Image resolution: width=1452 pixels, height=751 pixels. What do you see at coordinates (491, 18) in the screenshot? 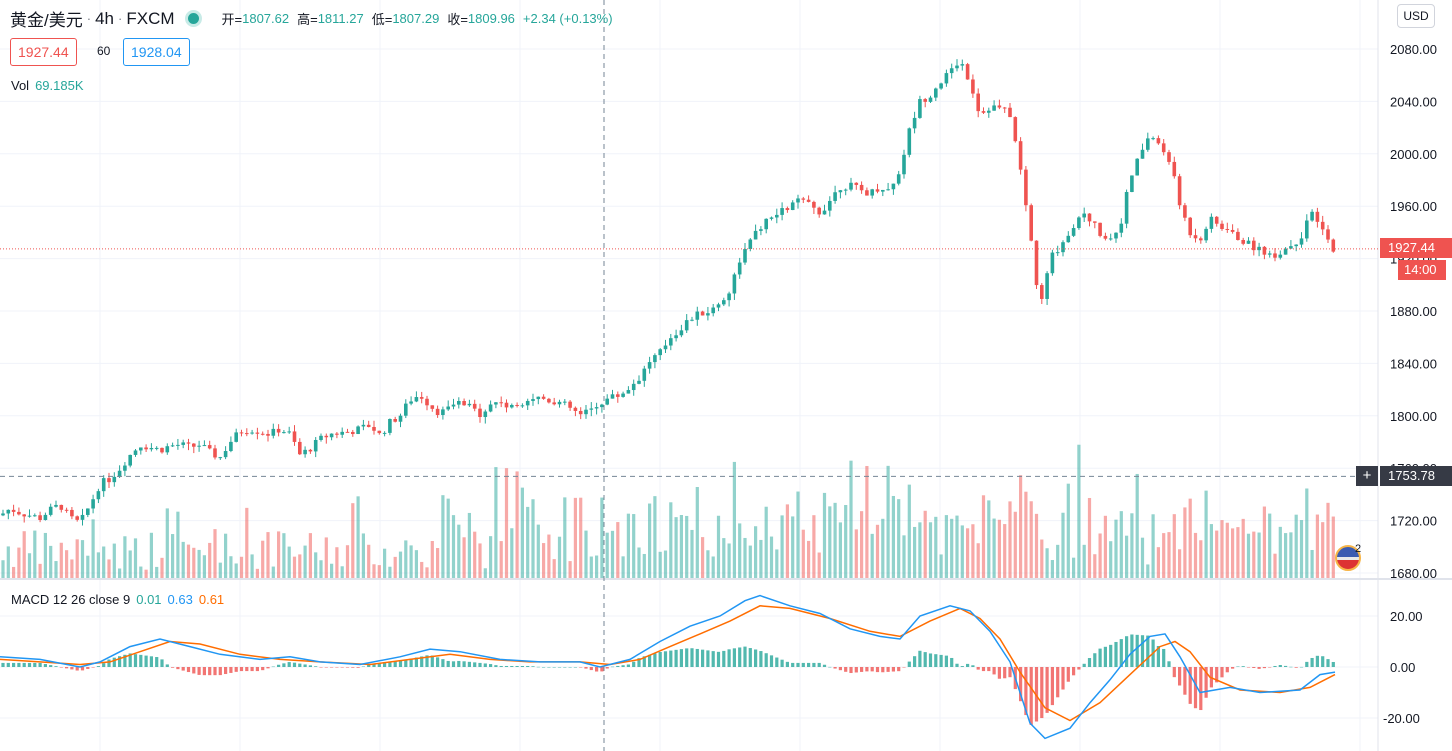
I see `close-value: 1809.96` at bounding box center [491, 18].